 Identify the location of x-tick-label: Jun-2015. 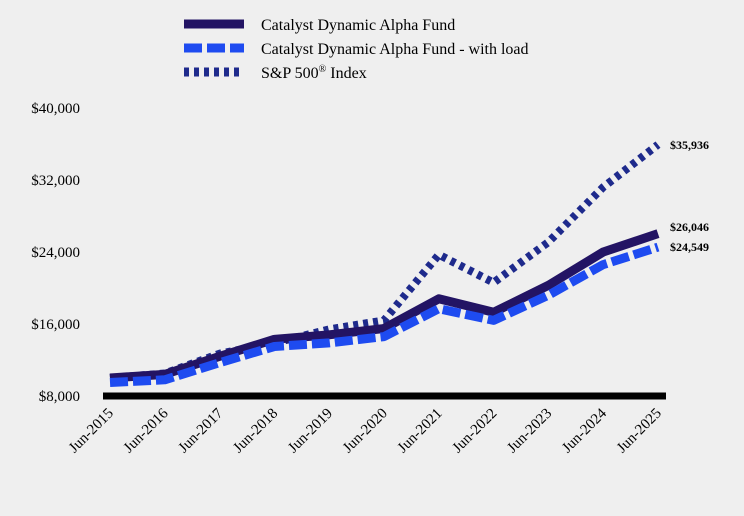
(91, 431).